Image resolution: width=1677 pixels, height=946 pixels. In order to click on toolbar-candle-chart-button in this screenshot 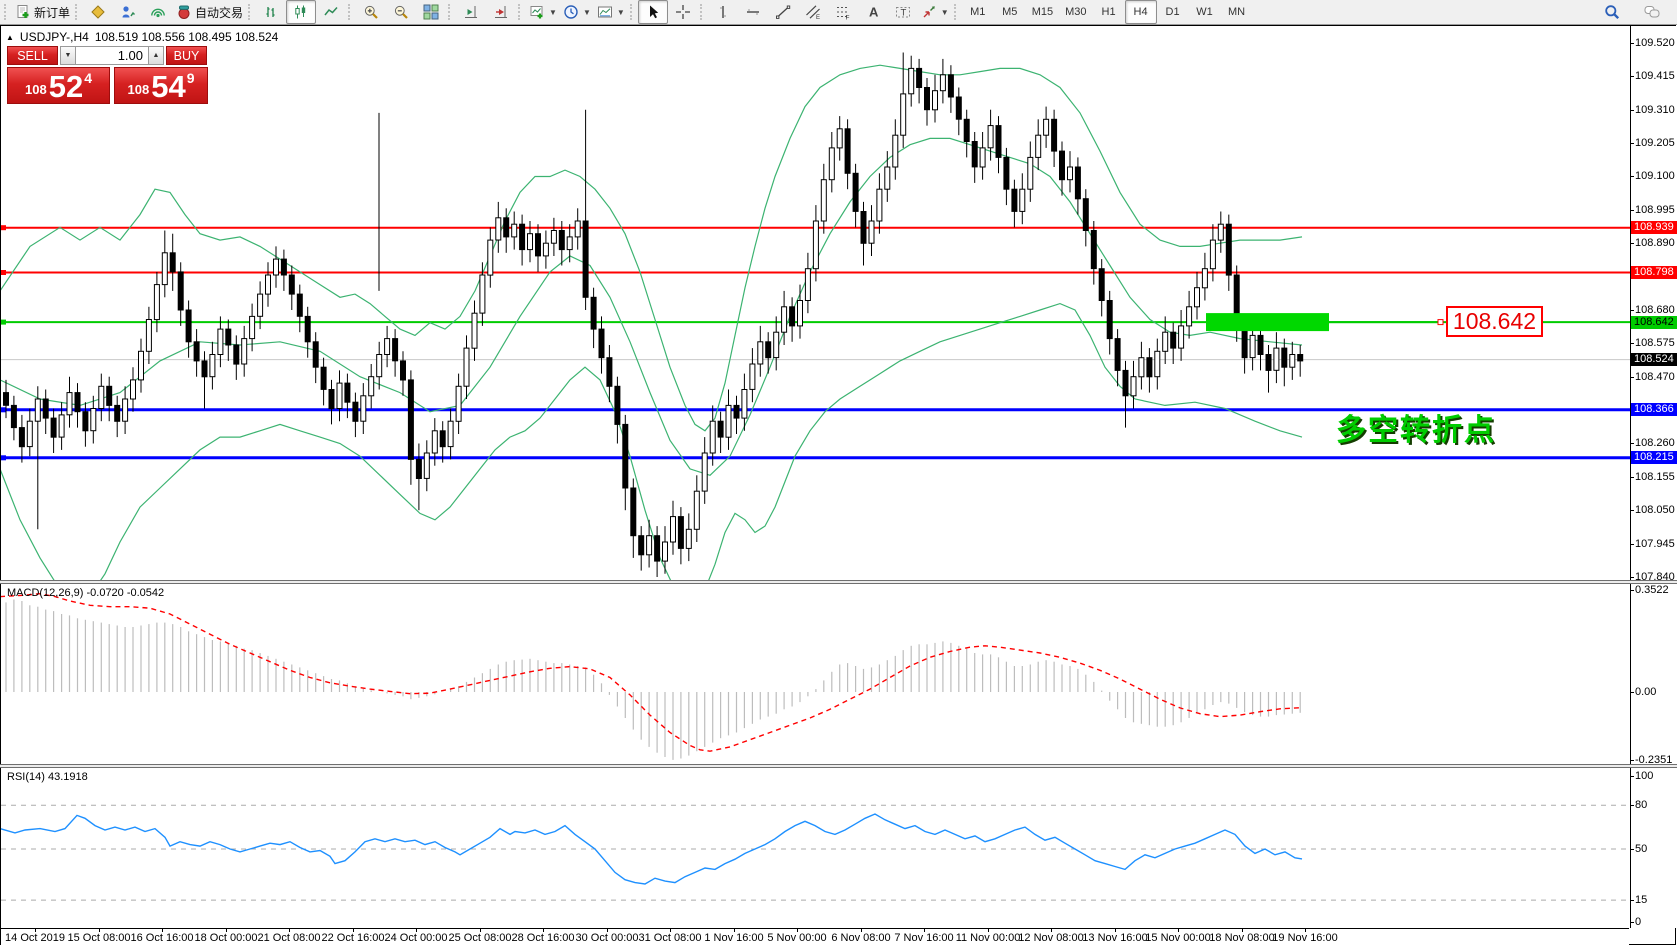, I will do `click(301, 12)`.